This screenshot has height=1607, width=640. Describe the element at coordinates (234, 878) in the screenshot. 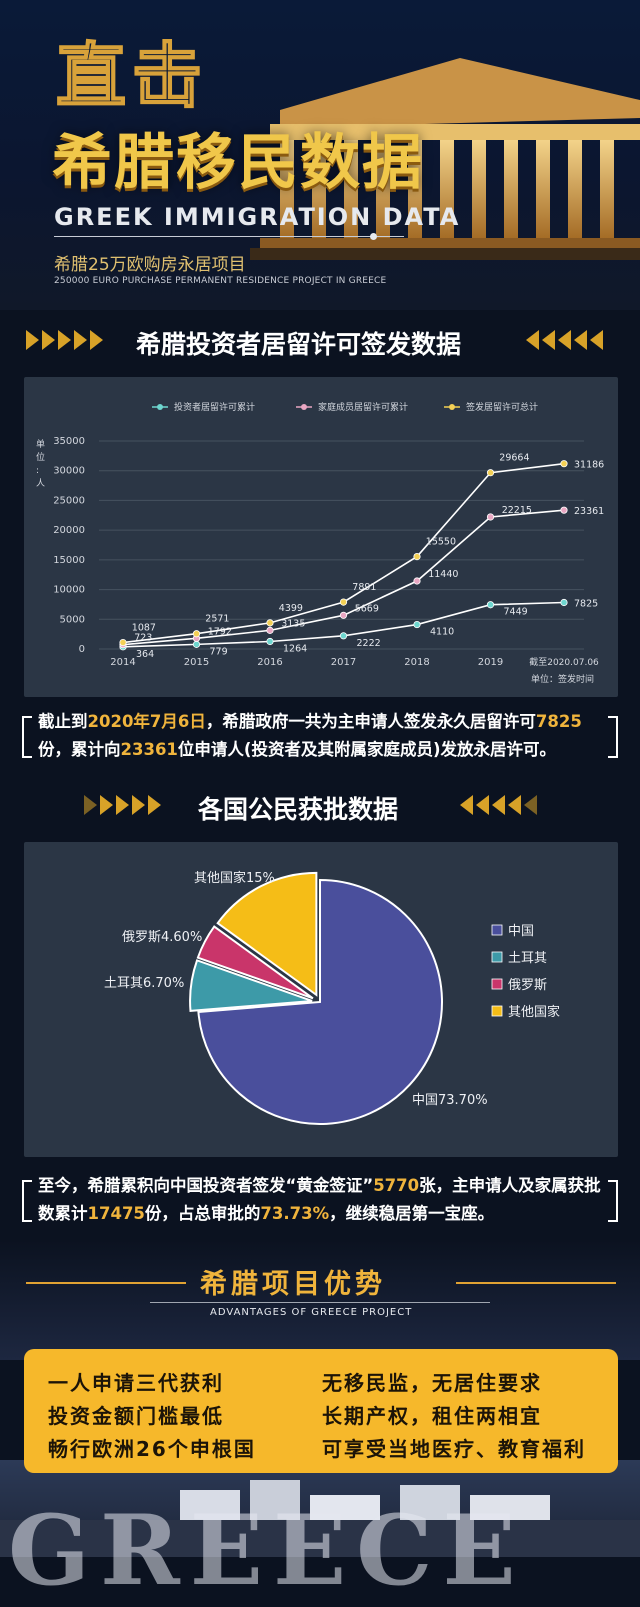

I see `slice-label: 其他国家15%` at that location.